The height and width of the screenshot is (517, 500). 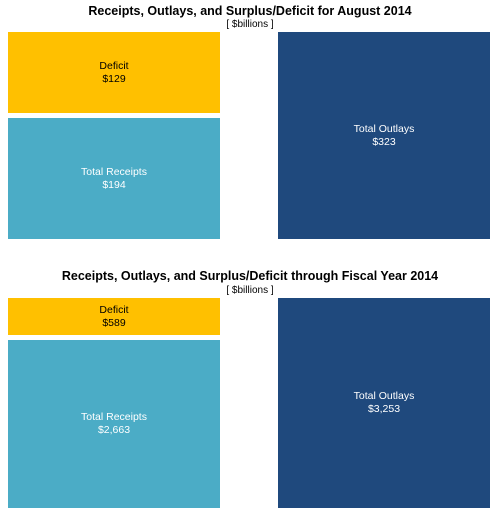 I want to click on chart-2-outlays-label: Total Outlays $3,253, so click(x=384, y=403).